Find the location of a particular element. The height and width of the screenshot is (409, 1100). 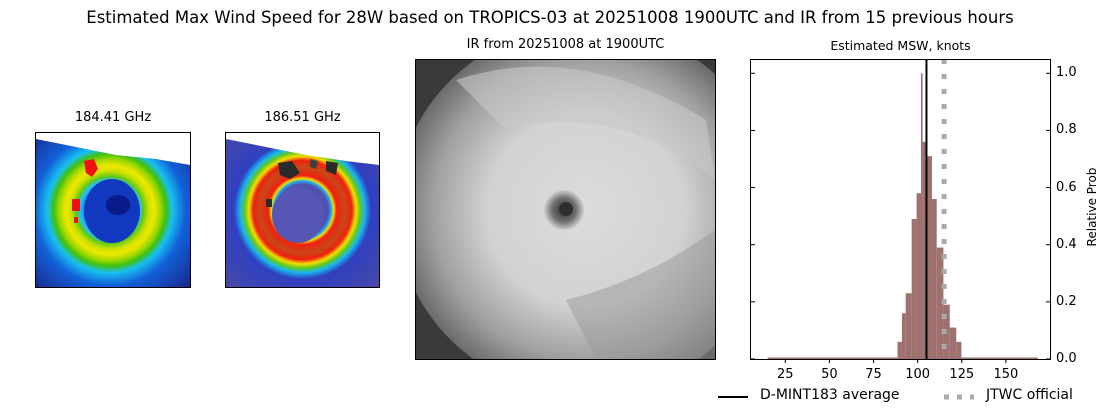

ir-title: IR from 20251008 at 1900UTC is located at coordinates (565, 44).